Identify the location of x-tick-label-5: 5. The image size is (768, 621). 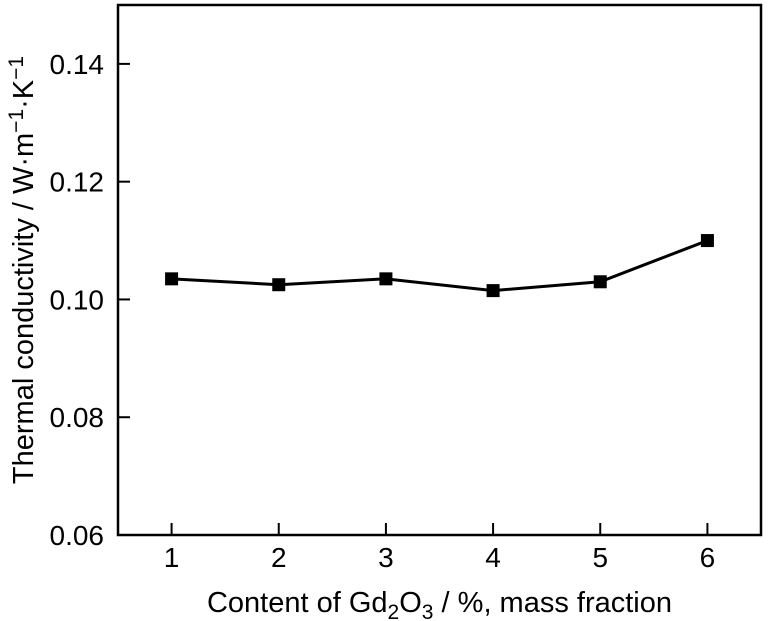
(600, 557).